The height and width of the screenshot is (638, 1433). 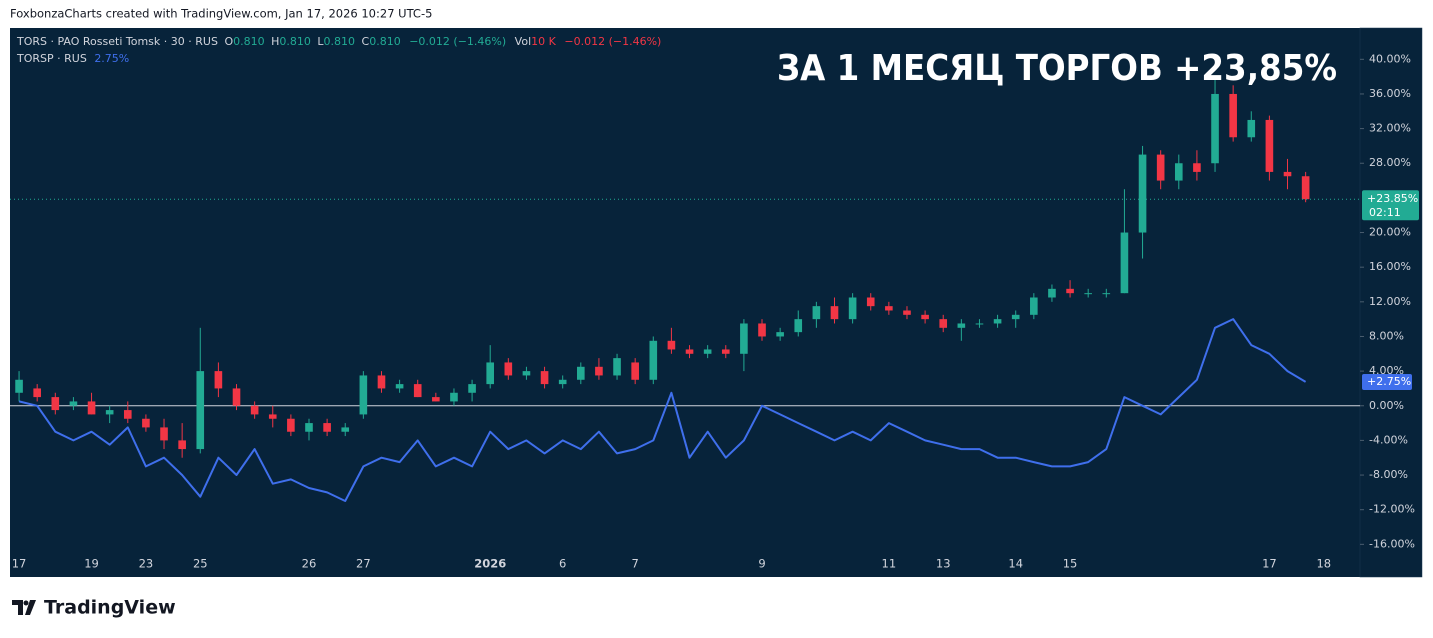 I want to click on o-key: O, so click(x=228, y=41).